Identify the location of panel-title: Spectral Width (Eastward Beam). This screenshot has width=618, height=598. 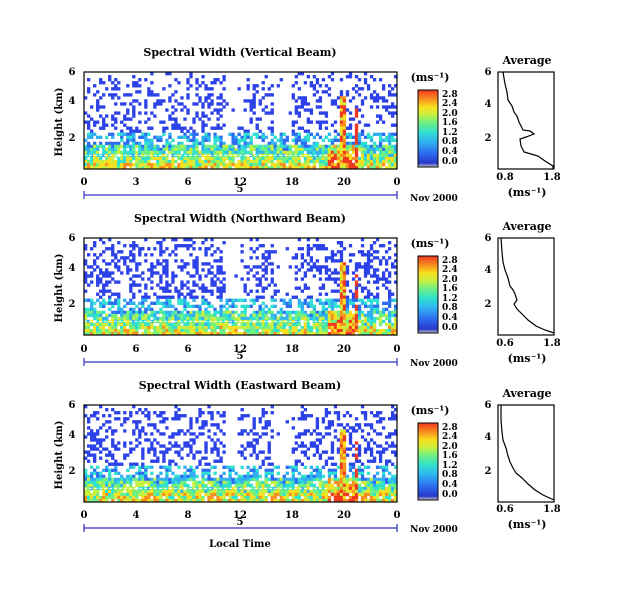
(240, 385).